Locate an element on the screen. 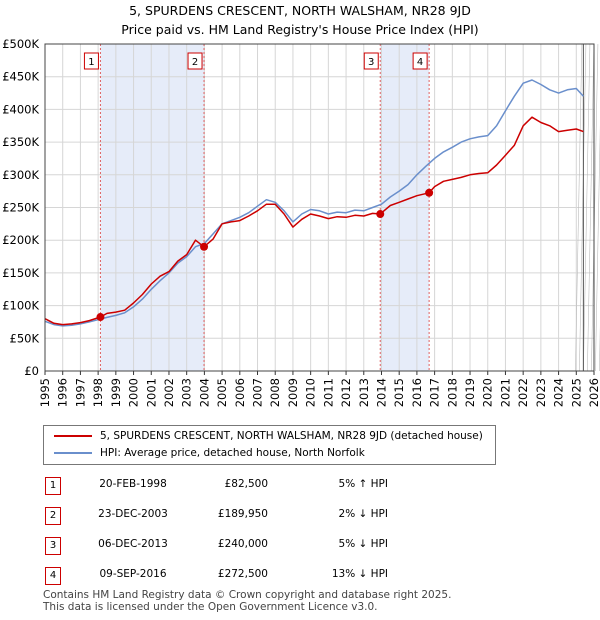 The image size is (600, 620). sale-marker-label: 4 is located at coordinates (420, 62).